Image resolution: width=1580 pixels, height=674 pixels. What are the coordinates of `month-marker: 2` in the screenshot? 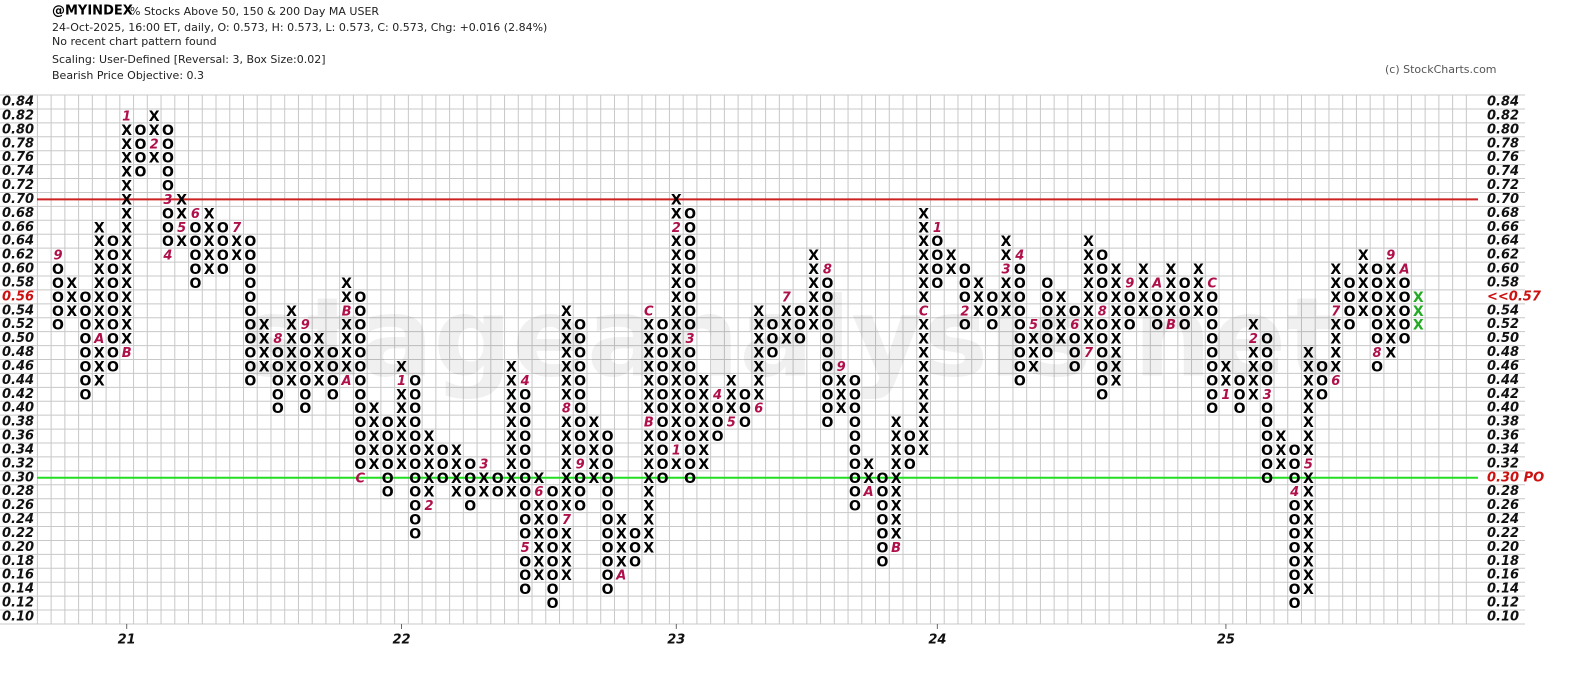 It's located at (428, 506).